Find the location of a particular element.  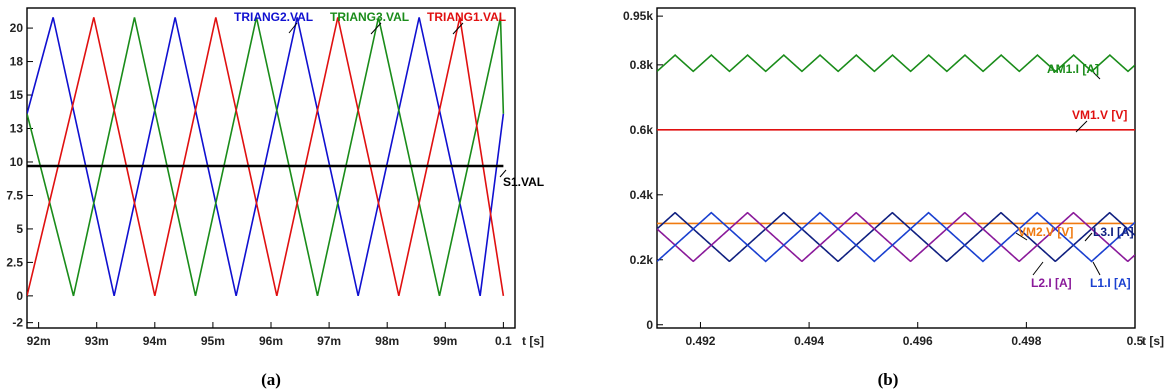

chart-a-x-unit-label: t [s] is located at coordinates (533, 341).